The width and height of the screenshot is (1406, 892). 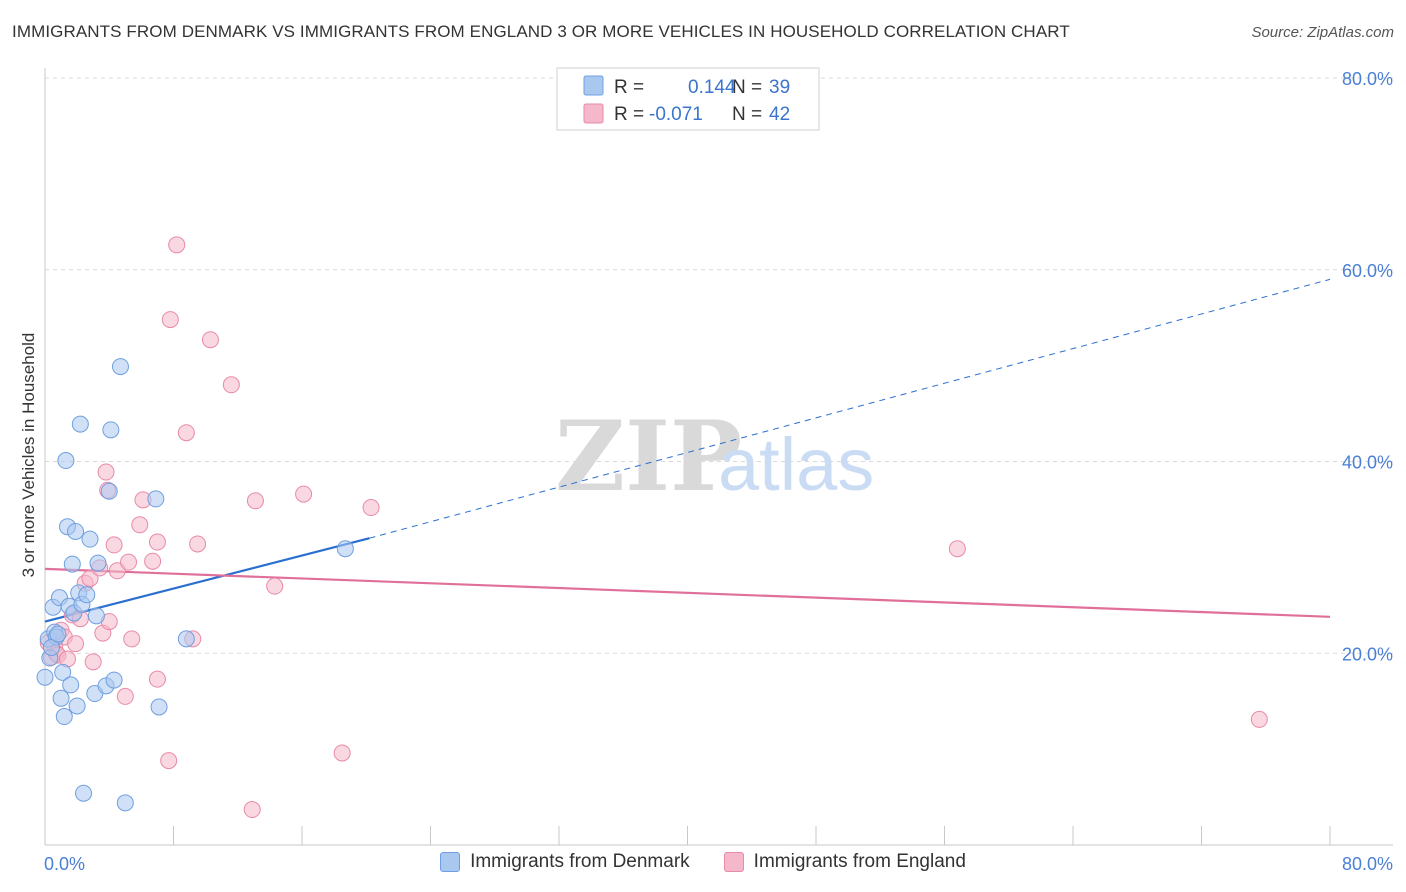 What do you see at coordinates (450, 862) in the screenshot?
I see `legend-swatch-denmark-bottom` at bounding box center [450, 862].